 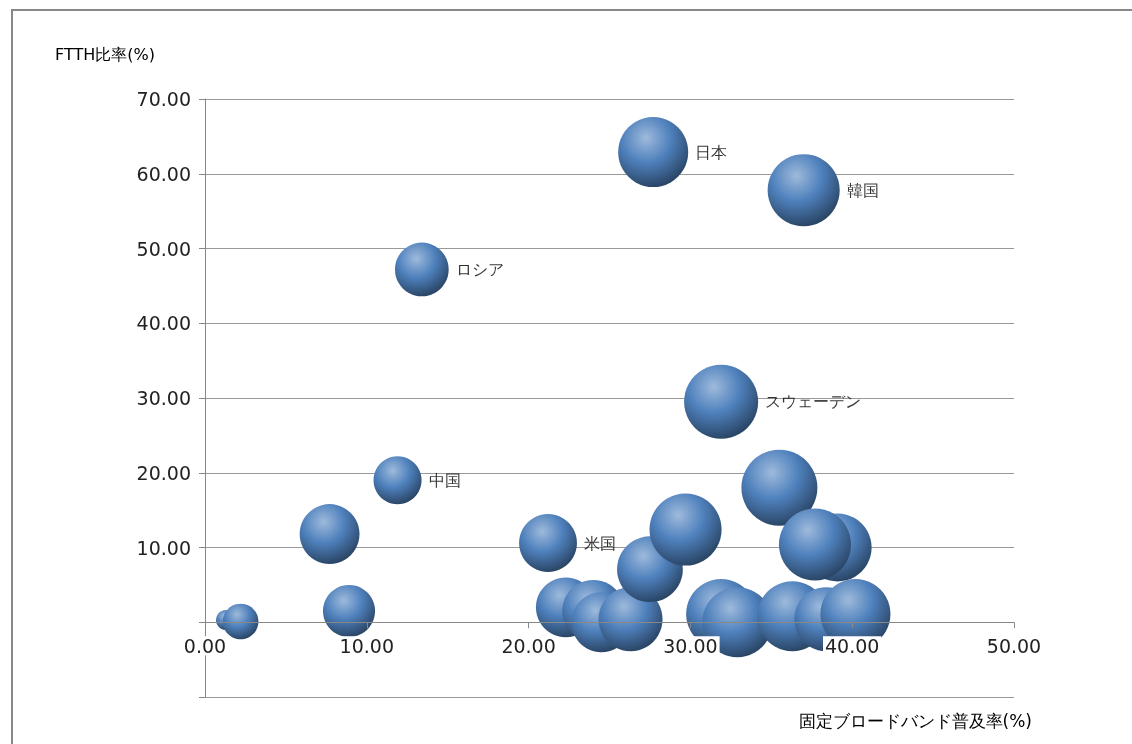 I want to click on annotation: 日本, so click(x=711, y=152).